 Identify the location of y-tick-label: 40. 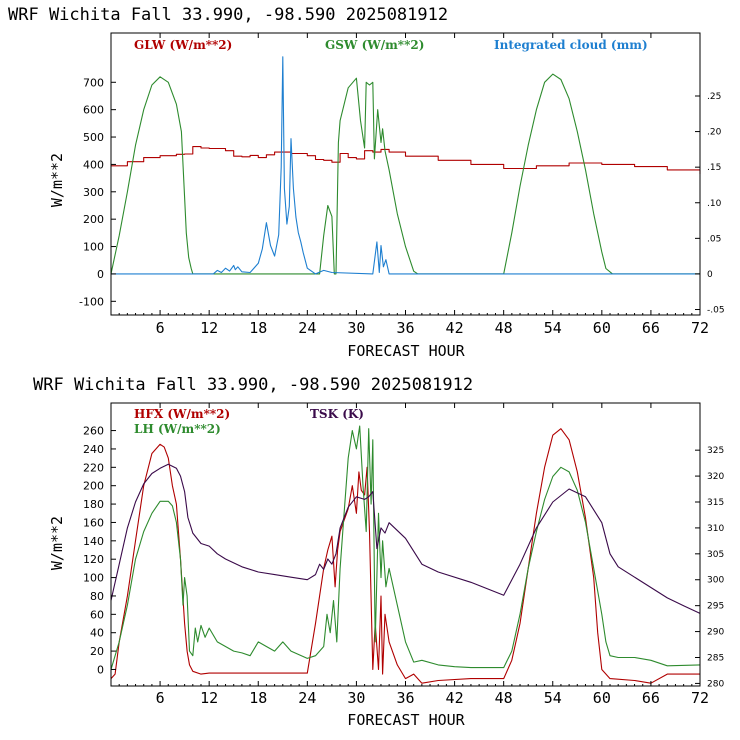
(97, 633).